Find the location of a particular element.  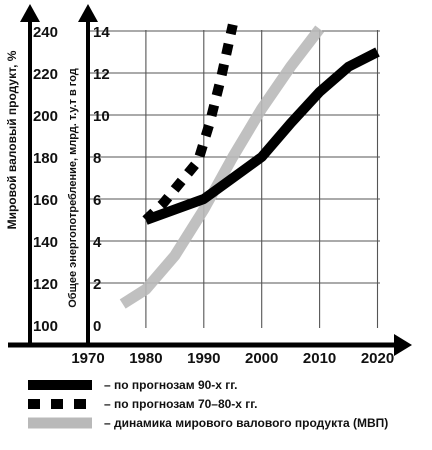

y-right-tick-label: 6 is located at coordinates (97, 200).